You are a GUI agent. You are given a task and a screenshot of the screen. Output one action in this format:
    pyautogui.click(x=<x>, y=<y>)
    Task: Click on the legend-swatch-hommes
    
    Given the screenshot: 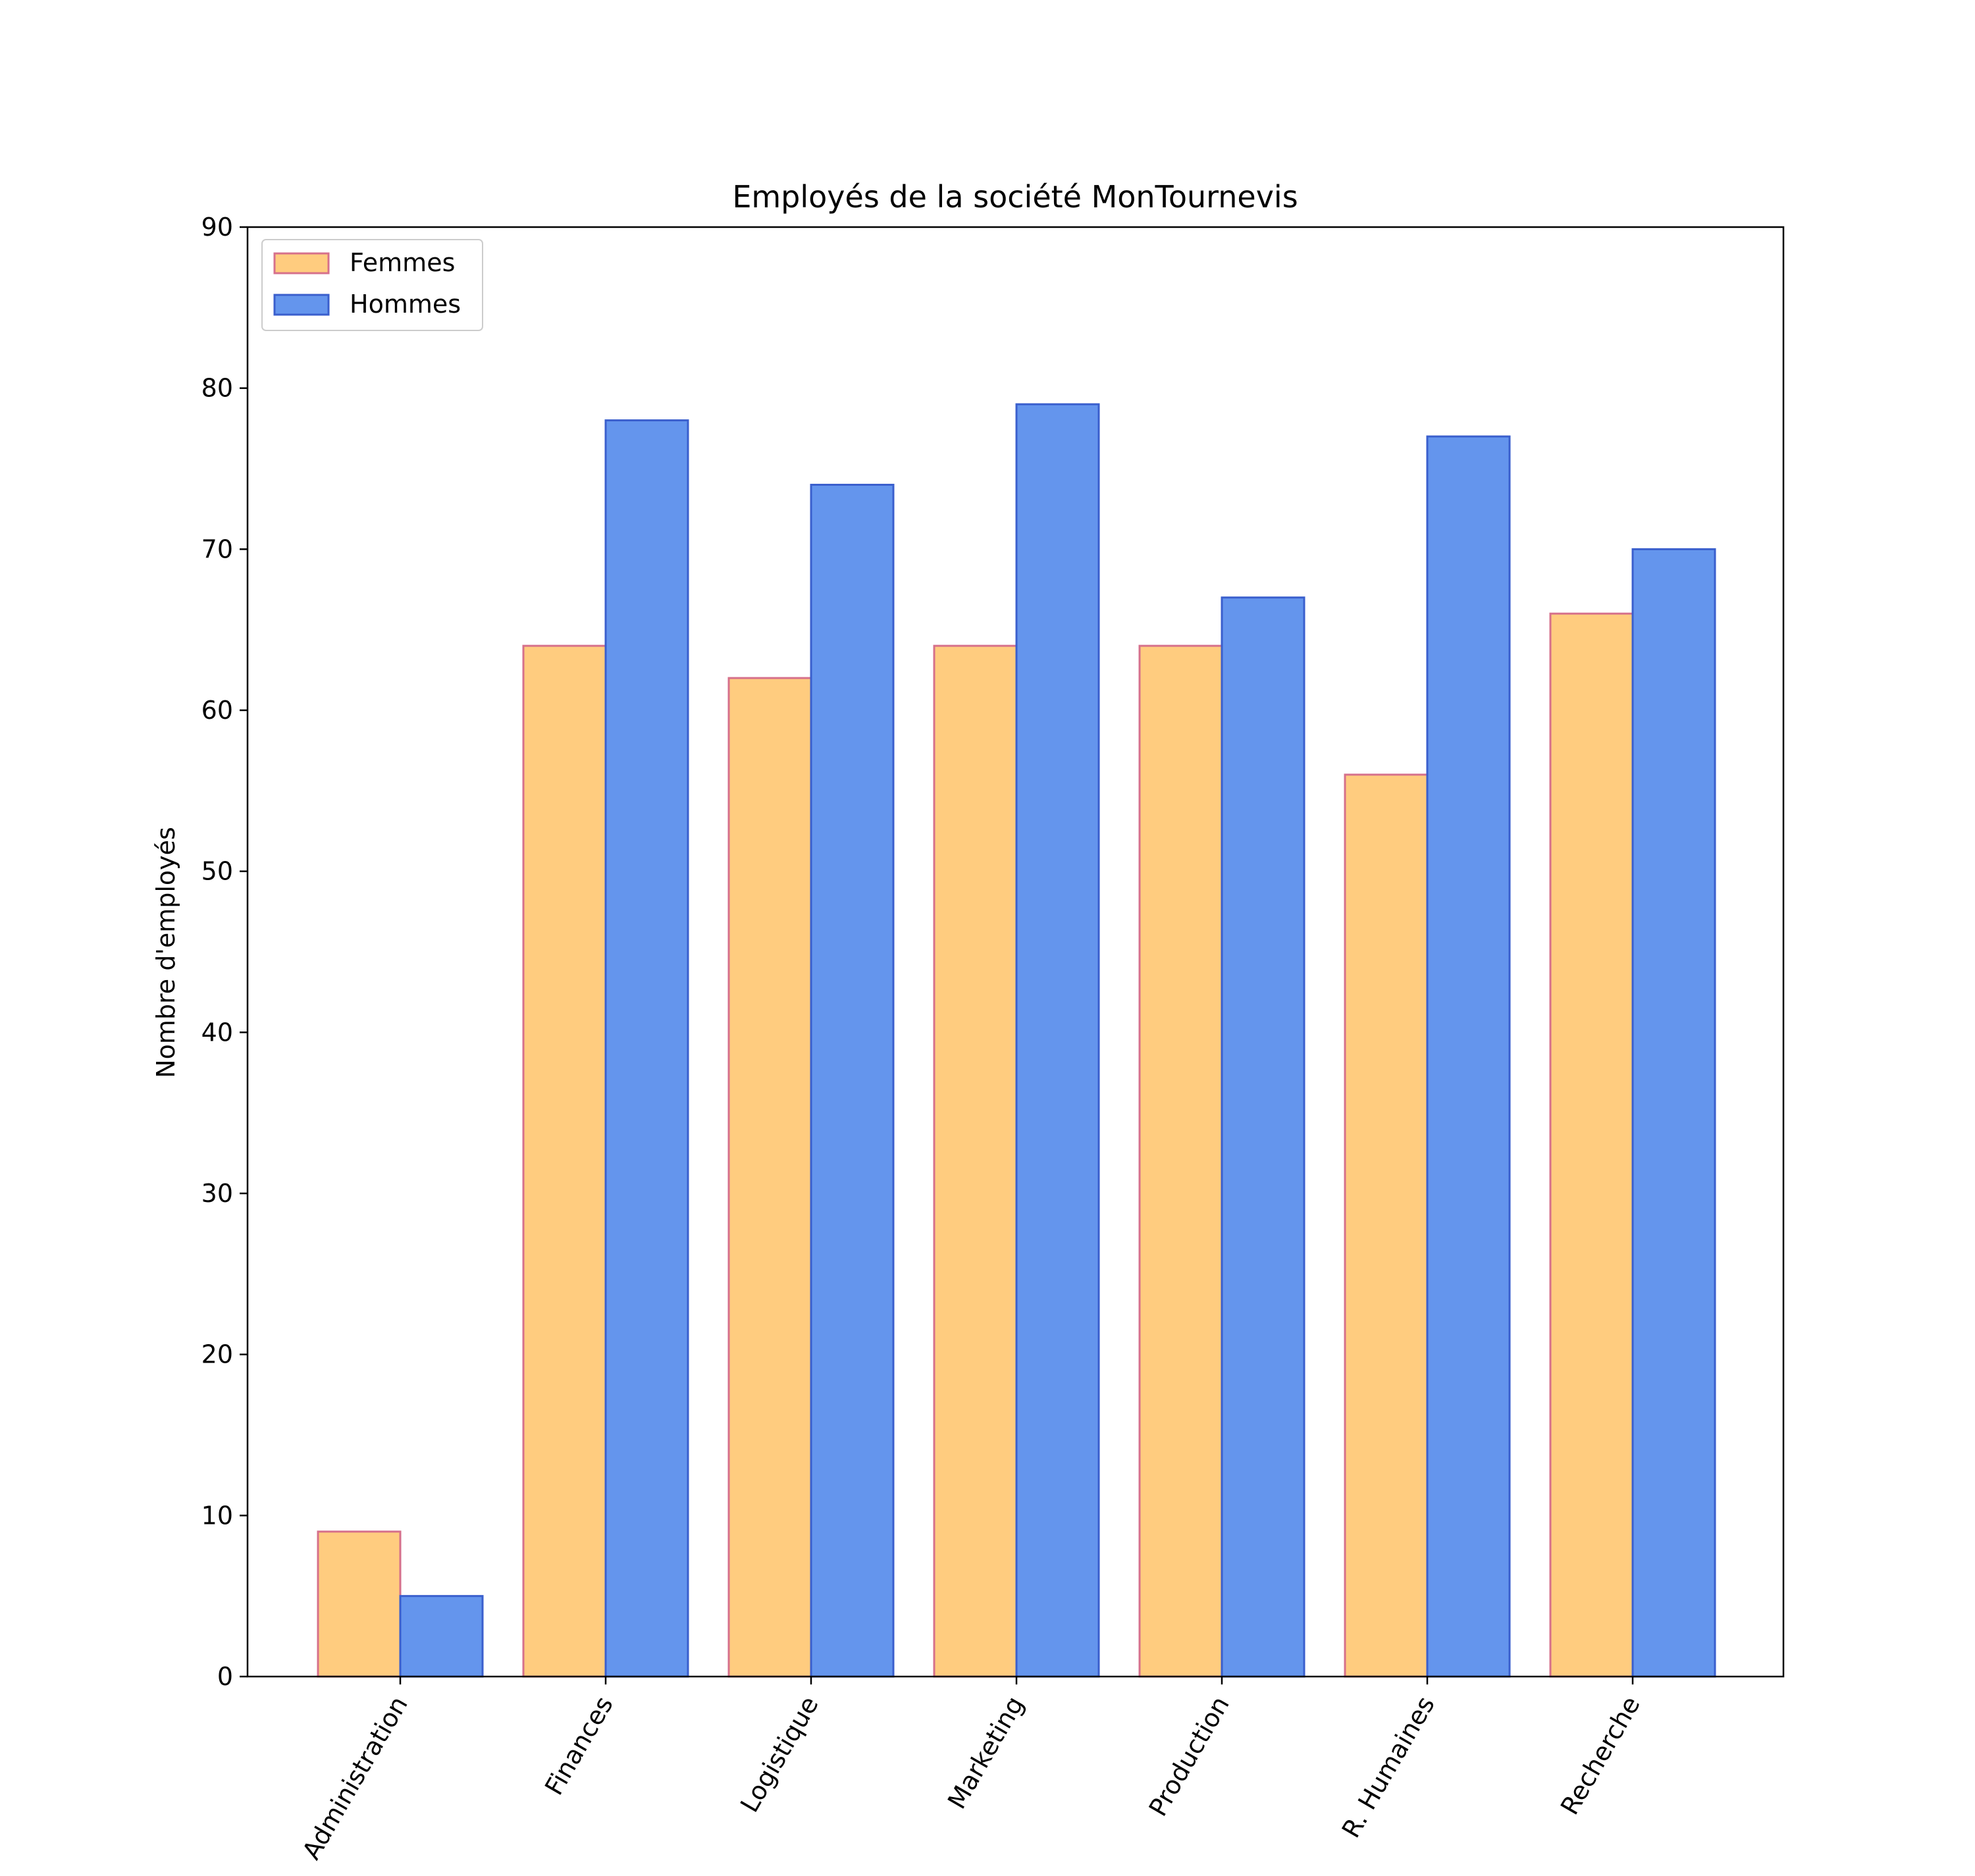 What is the action you would take?
    pyautogui.click(x=301, y=305)
    